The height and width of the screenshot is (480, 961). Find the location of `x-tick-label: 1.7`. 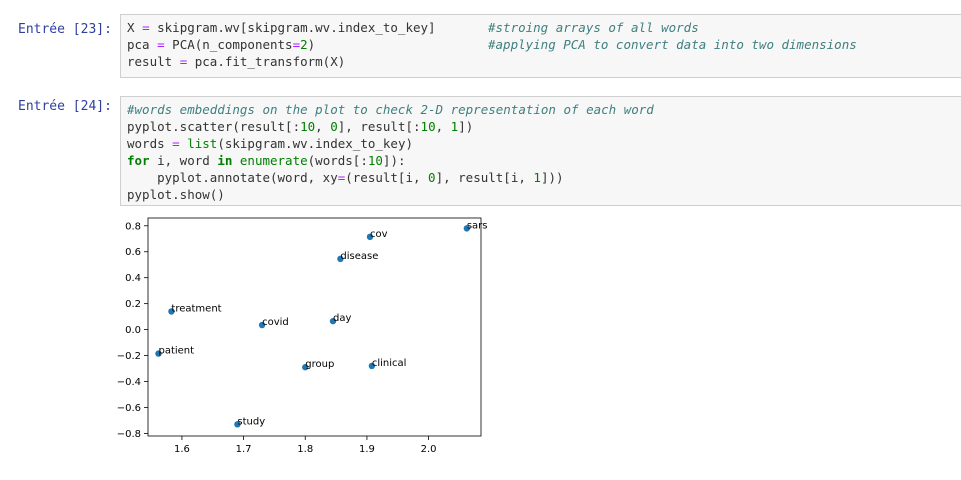

x-tick-label: 1.7 is located at coordinates (244, 449).